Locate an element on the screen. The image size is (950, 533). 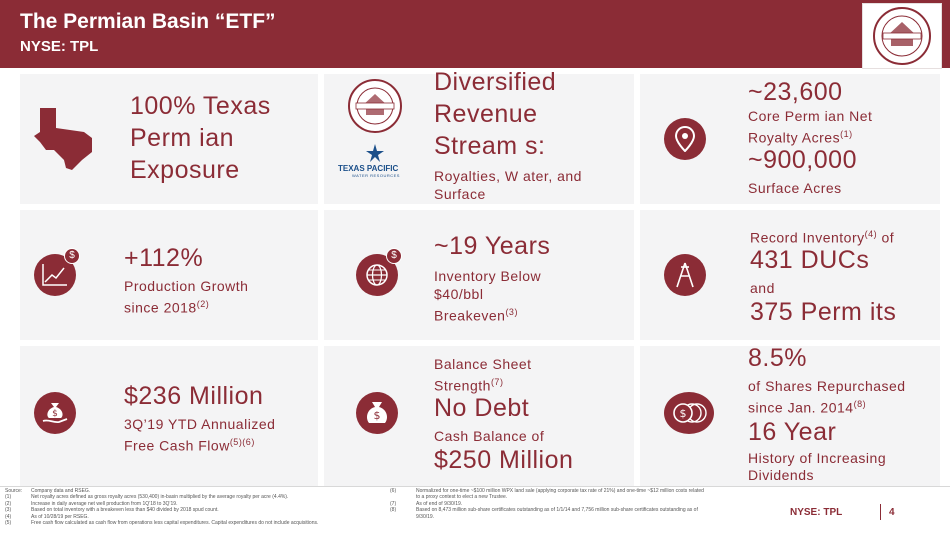
revenue-sub2: Surface is located at coordinates (460, 194).